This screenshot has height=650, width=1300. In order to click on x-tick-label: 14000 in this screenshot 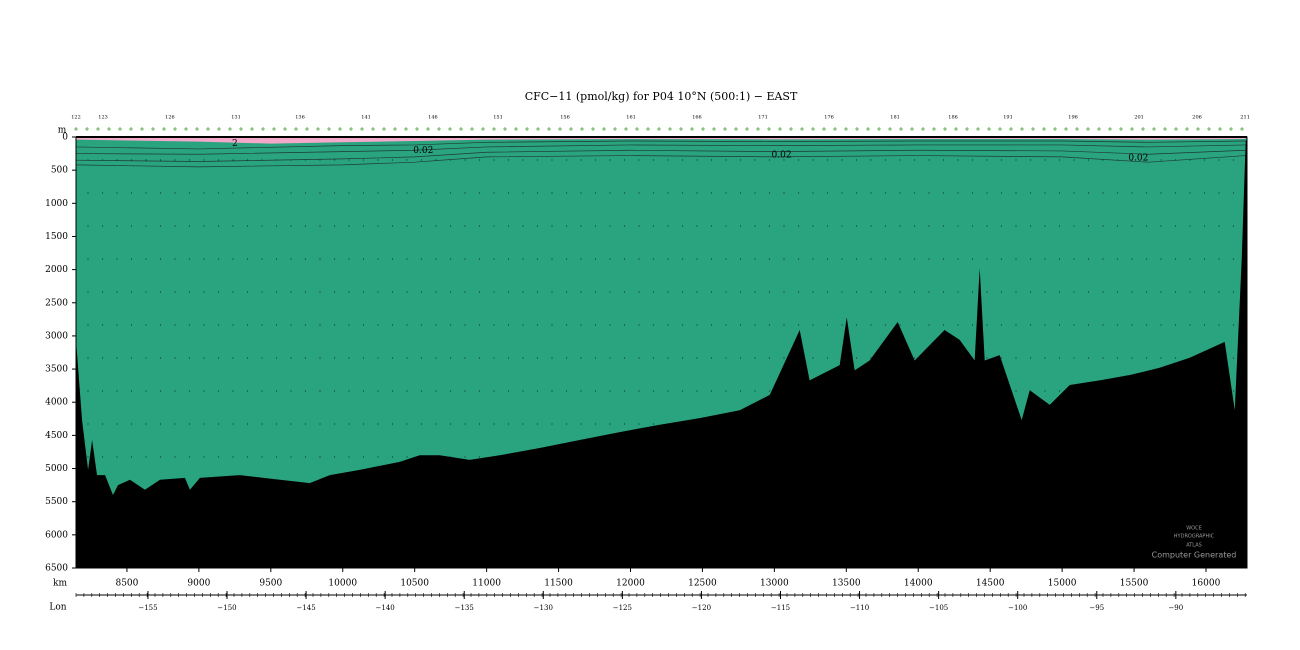, I will do `click(918, 584)`.